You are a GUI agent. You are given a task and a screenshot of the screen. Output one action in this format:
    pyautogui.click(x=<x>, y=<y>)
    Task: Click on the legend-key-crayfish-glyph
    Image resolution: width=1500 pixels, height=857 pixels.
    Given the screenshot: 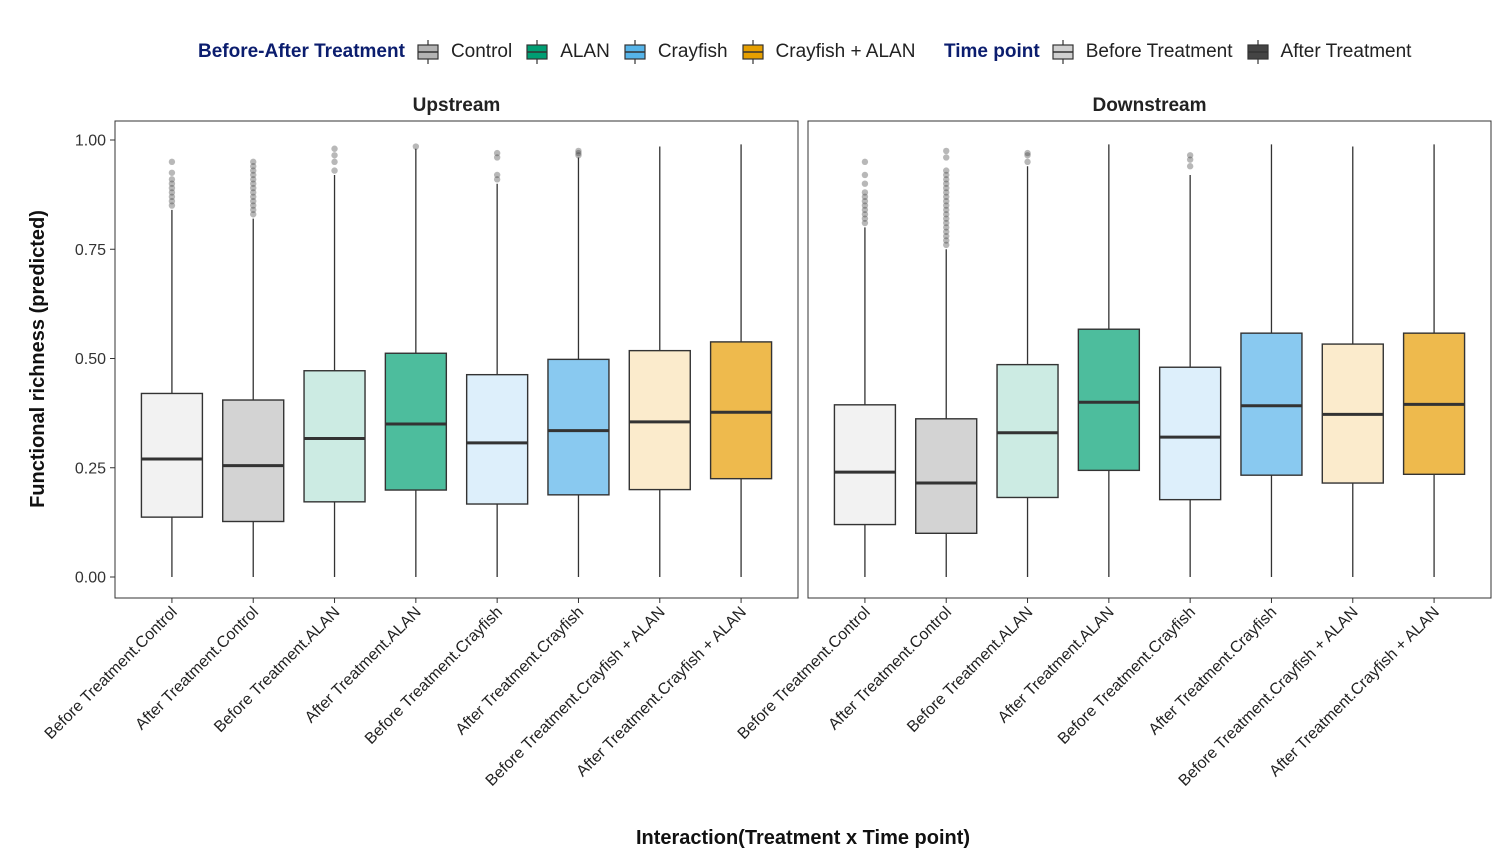 What is the action you would take?
    pyautogui.click(x=635, y=52)
    